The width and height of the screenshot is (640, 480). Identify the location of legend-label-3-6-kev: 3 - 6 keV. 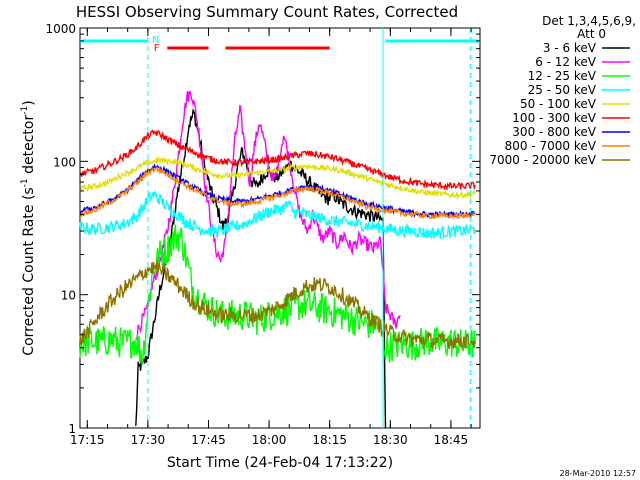
(570, 48).